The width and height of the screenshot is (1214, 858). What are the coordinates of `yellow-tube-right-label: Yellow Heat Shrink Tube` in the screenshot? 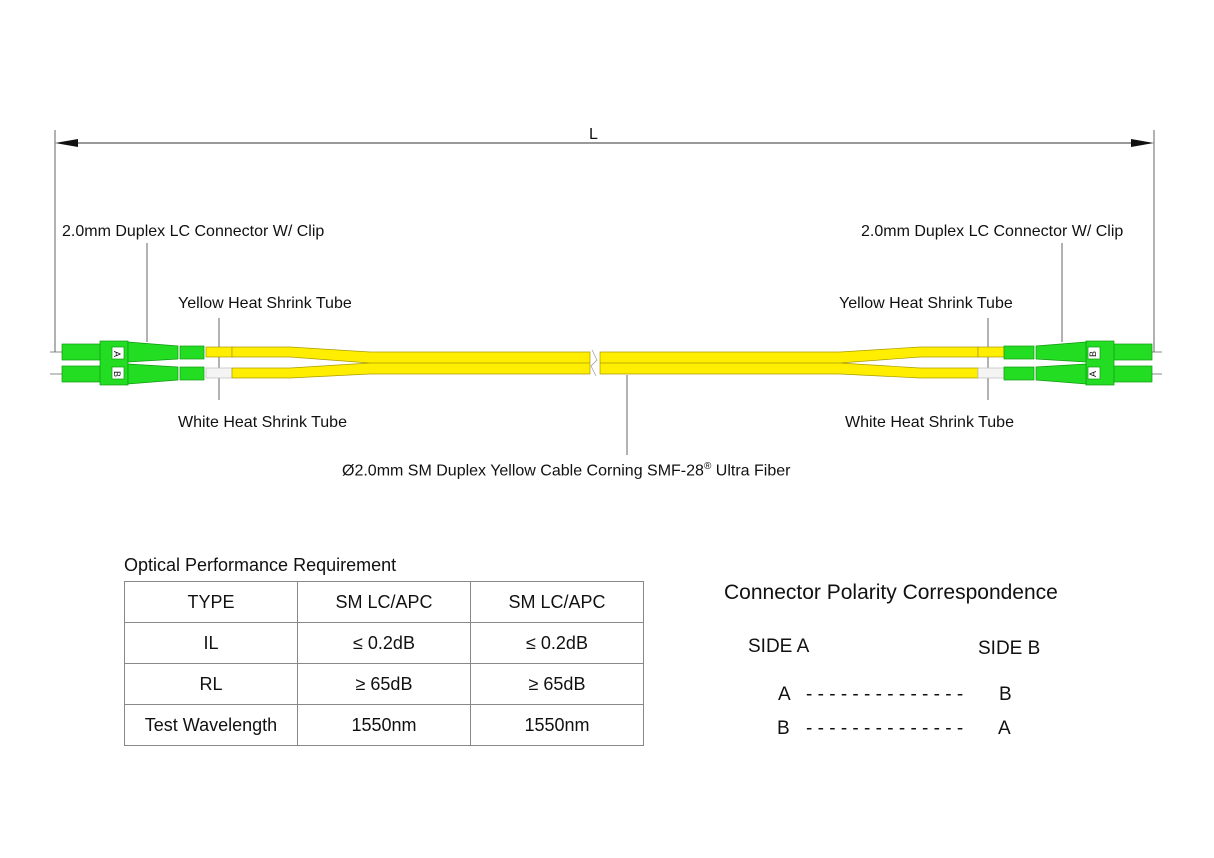 It's located at (926, 303).